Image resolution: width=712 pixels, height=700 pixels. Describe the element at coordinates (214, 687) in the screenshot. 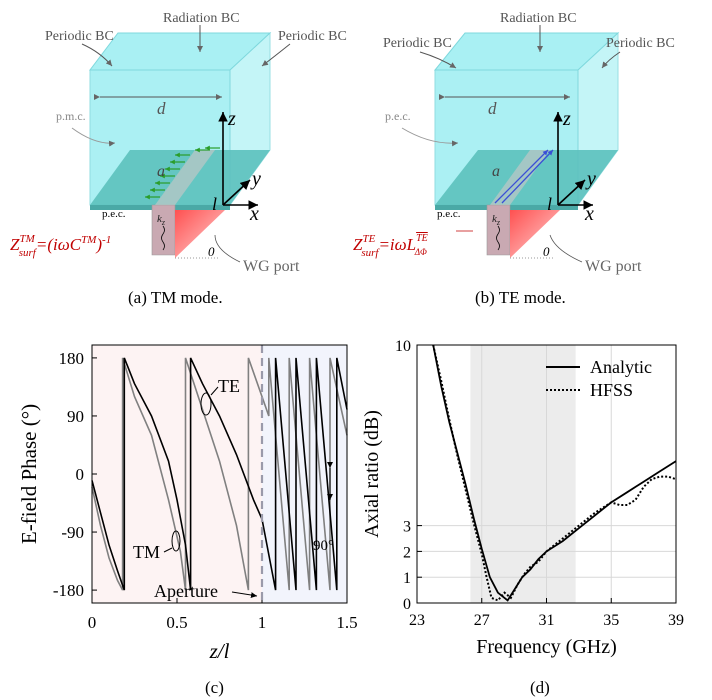

I see `caption-c: (c)` at that location.